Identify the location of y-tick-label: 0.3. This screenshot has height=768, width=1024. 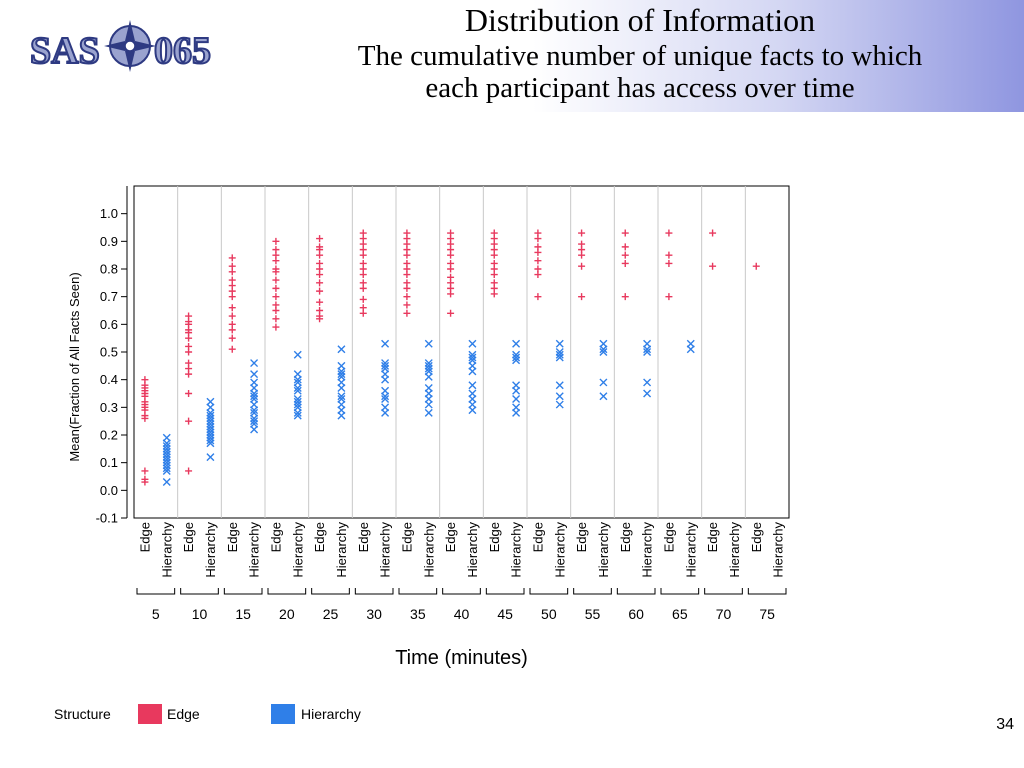
(109, 407).